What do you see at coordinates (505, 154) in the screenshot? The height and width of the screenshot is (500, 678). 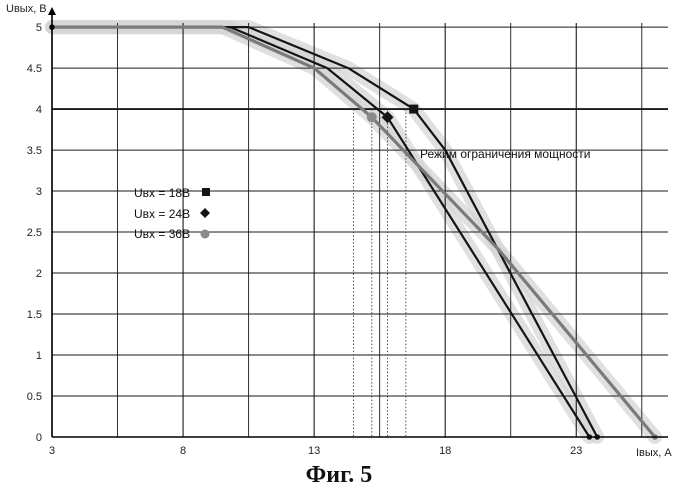 I see `power-limit-annotation: Режим ограничения мощности` at bounding box center [505, 154].